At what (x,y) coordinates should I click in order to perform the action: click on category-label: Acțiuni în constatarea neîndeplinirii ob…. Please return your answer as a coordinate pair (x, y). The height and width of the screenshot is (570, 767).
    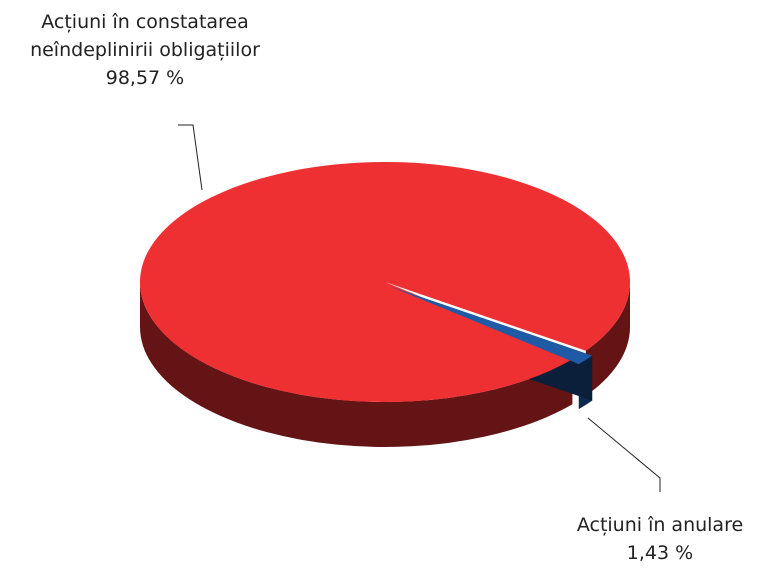
    Looking at the image, I should click on (145, 36).